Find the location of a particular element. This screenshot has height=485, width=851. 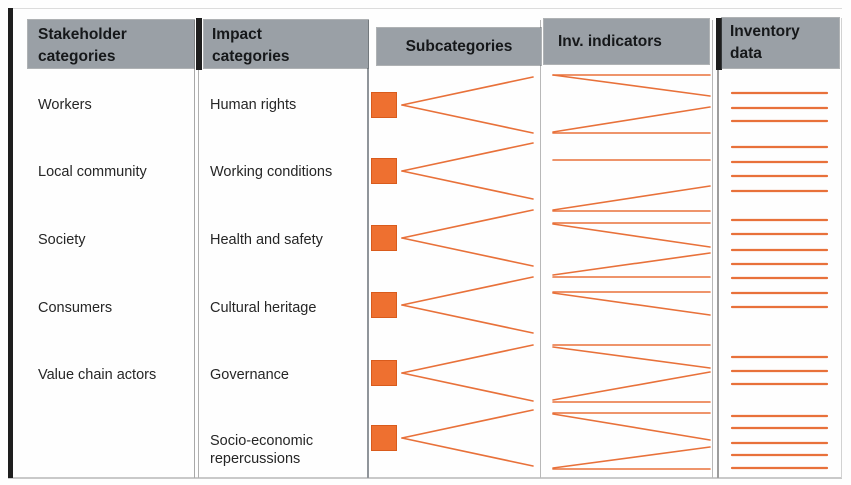

column-divider-1b is located at coordinates (198, 274).